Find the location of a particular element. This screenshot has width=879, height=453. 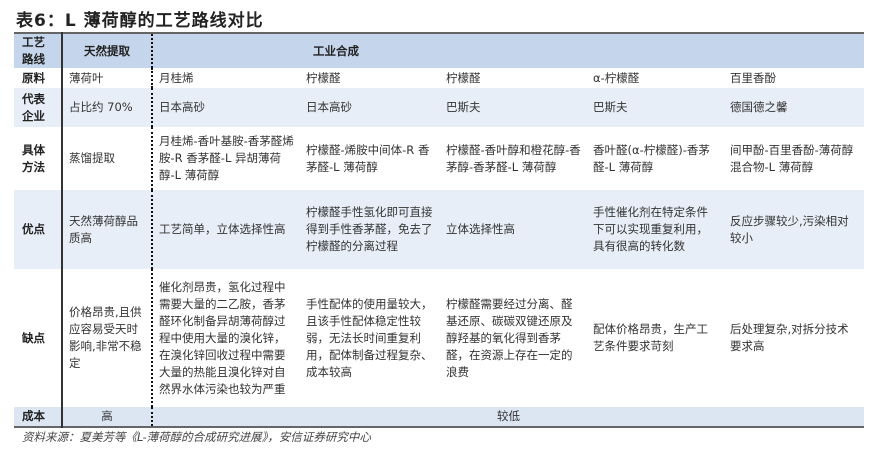

table-row-raw: 原料 薄荷叶 月桂烯 柠檬醛 柠檬醛 α-柠檬醛 百里香酚 is located at coordinates (439, 78).